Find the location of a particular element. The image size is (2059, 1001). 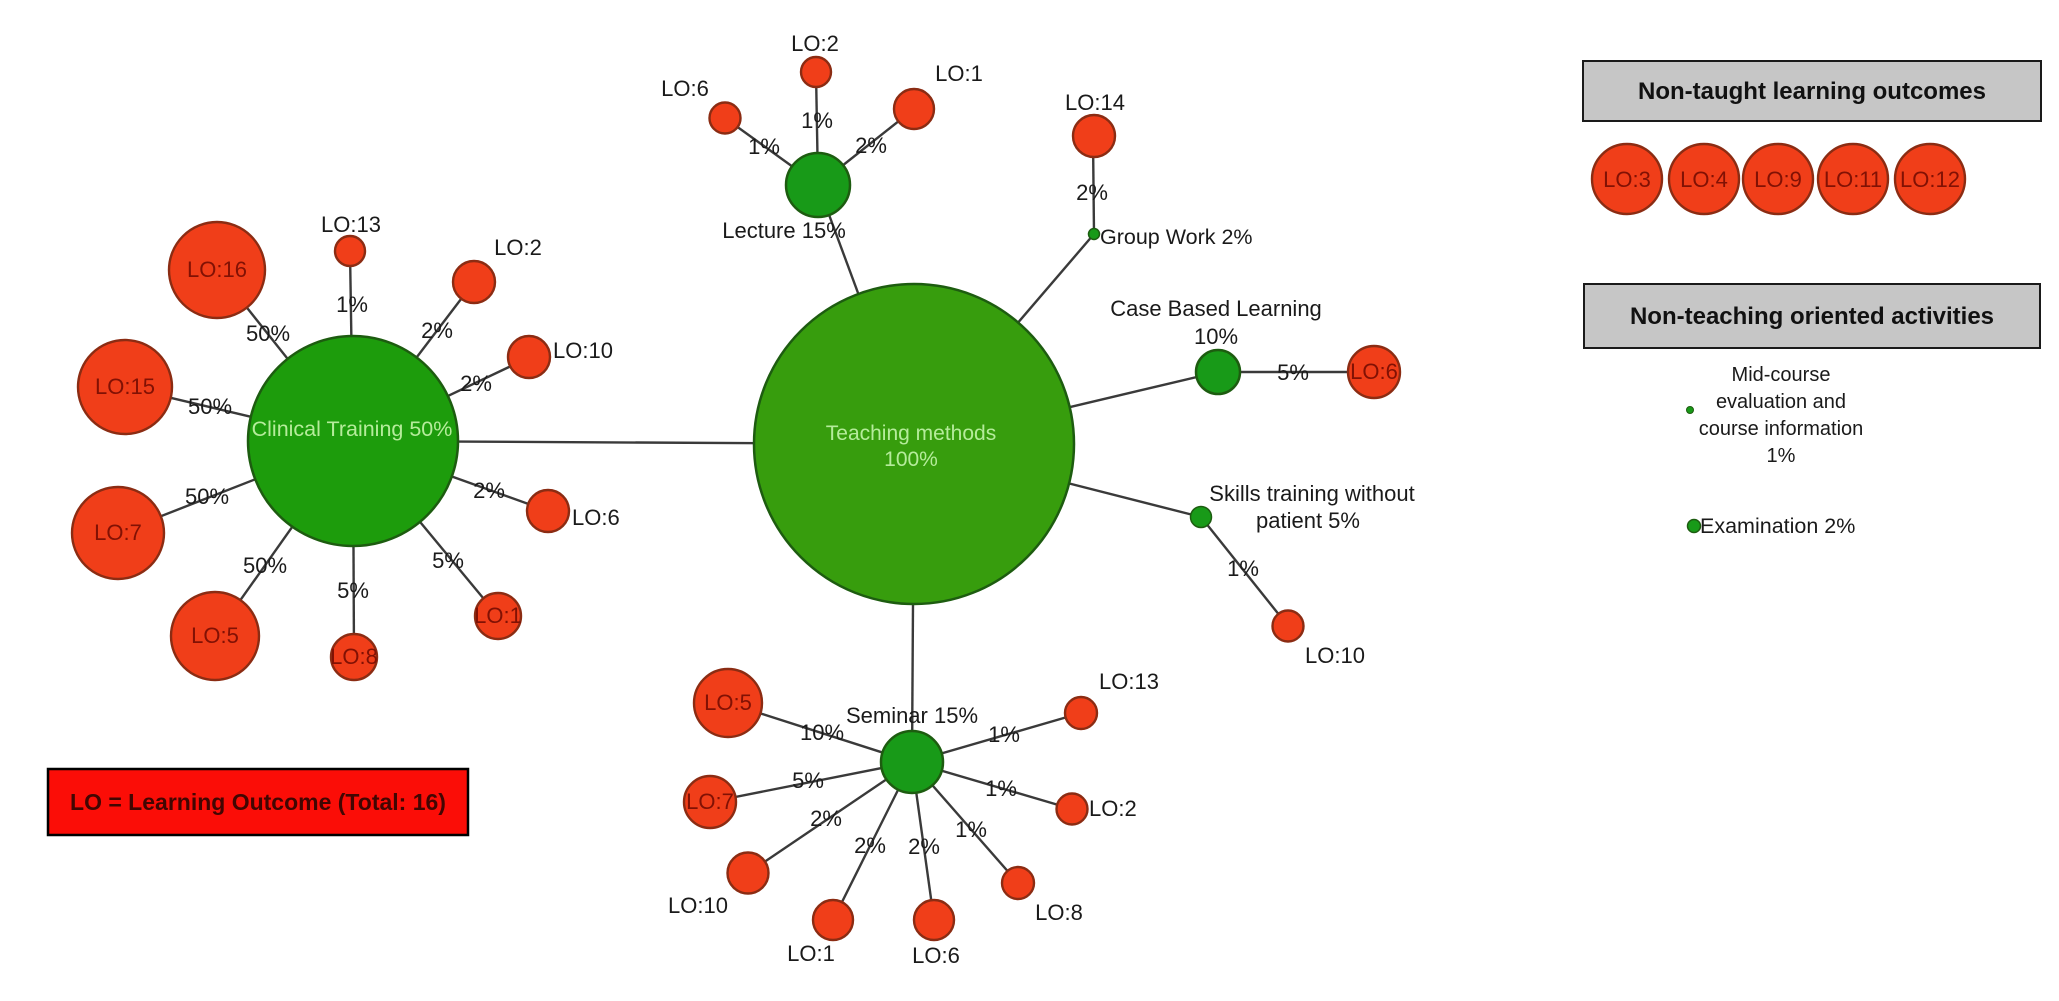

svg-text: LO:16 is located at coordinates (217, 269).